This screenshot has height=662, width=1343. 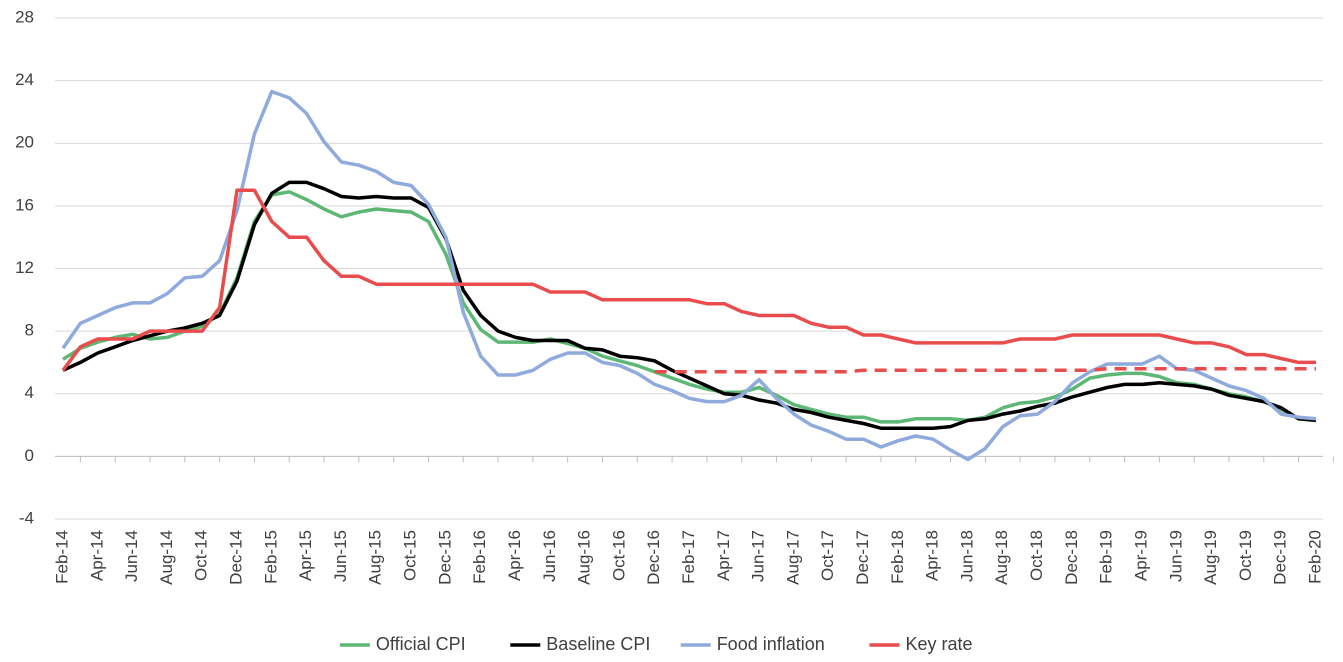 What do you see at coordinates (421, 644) in the screenshot?
I see `legend-label: Official CPI` at bounding box center [421, 644].